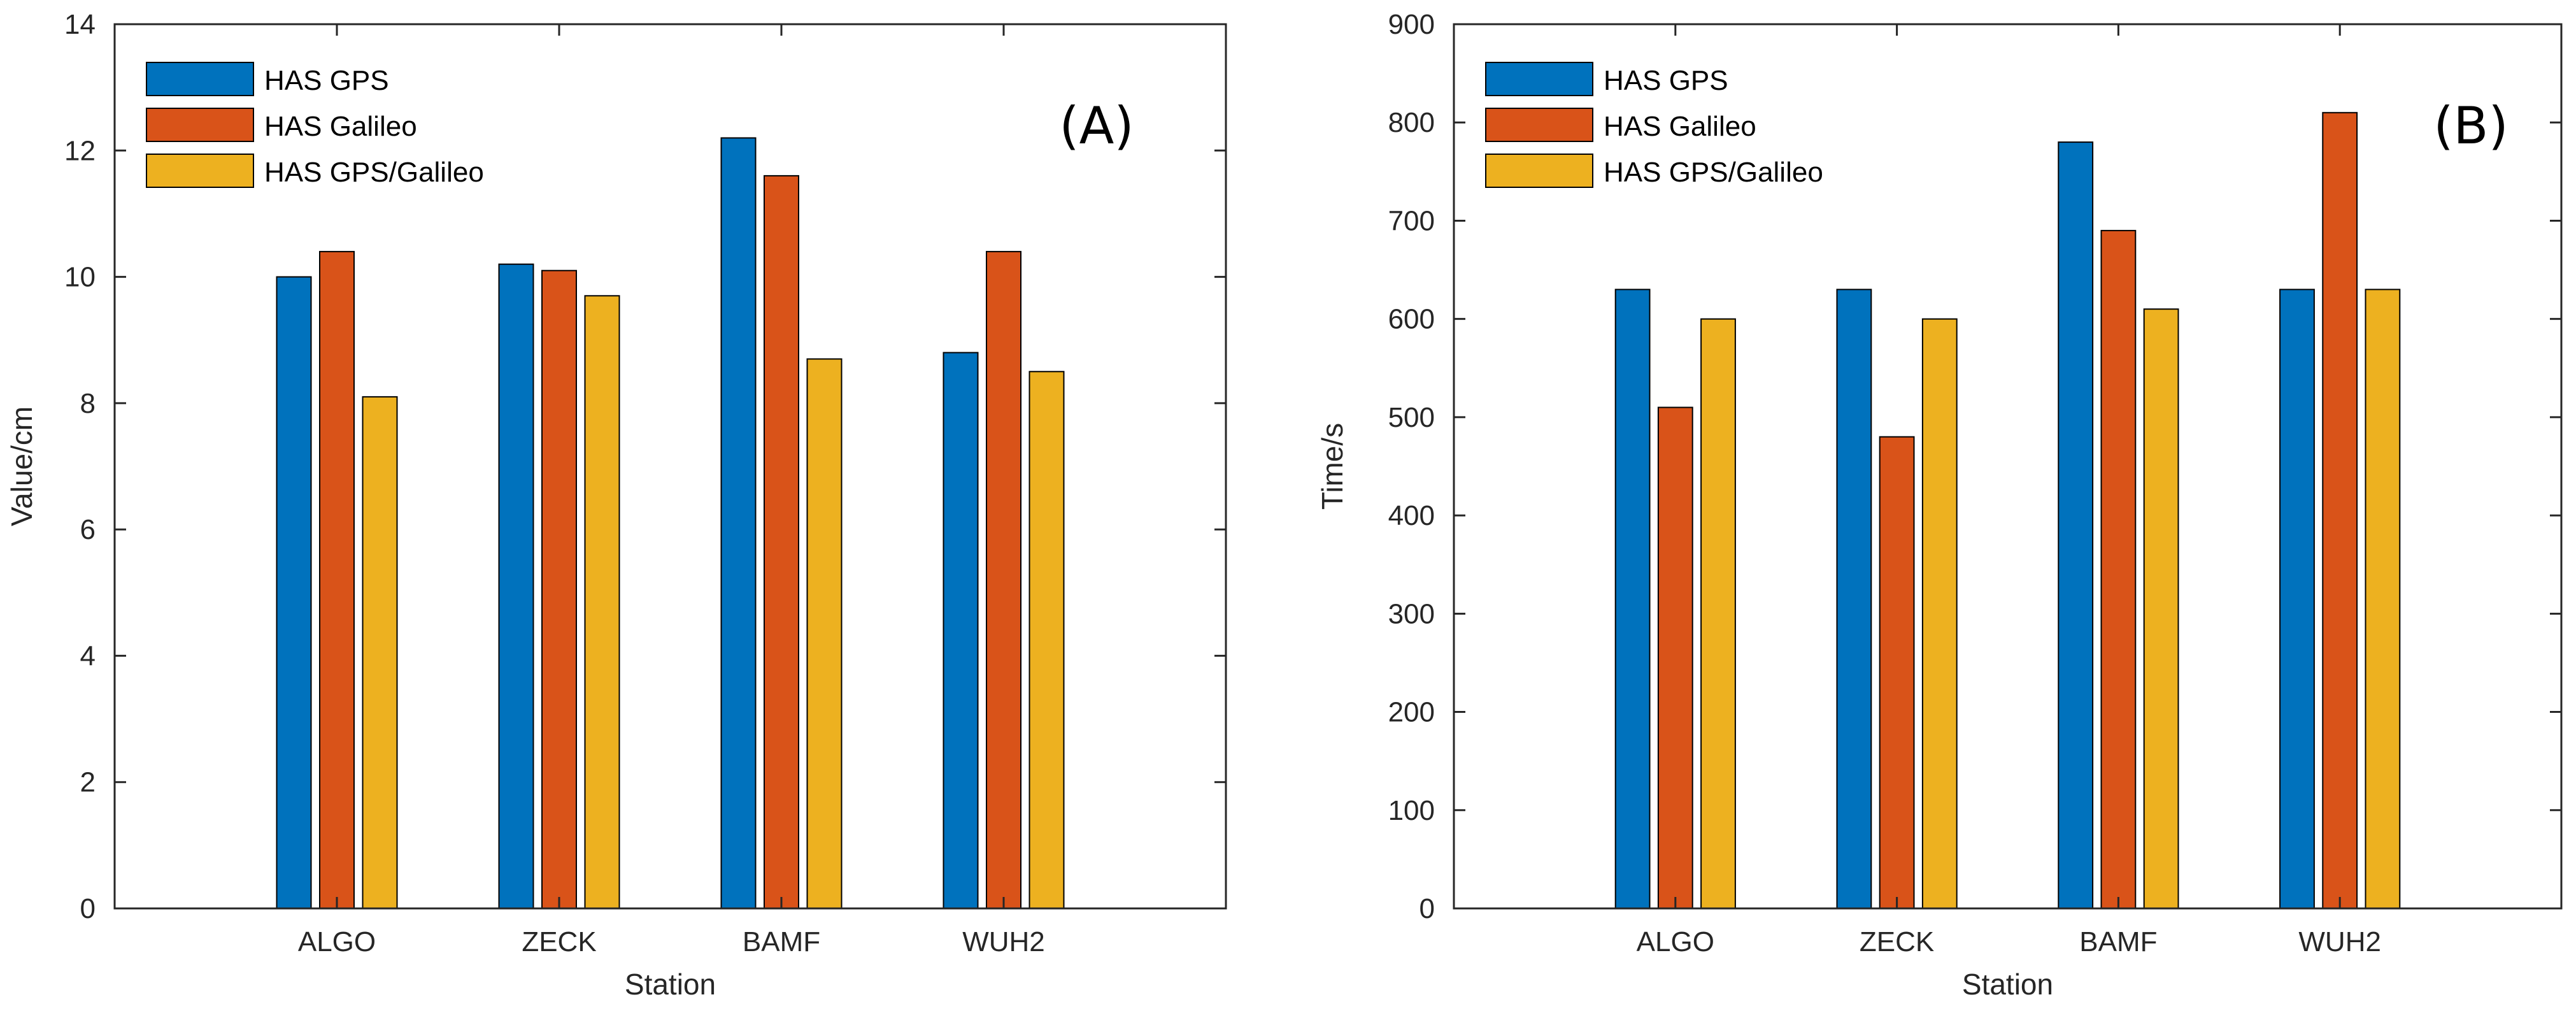  Describe the element at coordinates (80, 150) in the screenshot. I see `y-tick-label: 12` at that location.